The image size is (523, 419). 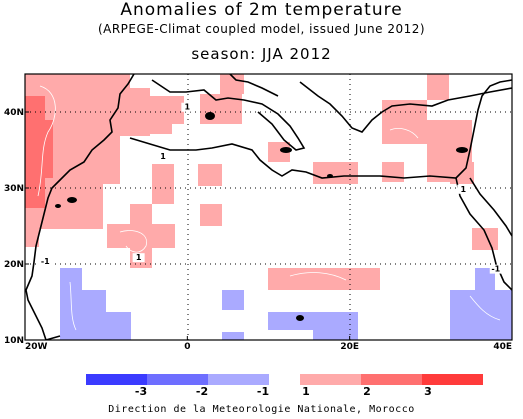 What do you see at coordinates (428, 391) in the screenshot?
I see `legend-label: 3` at bounding box center [428, 391].